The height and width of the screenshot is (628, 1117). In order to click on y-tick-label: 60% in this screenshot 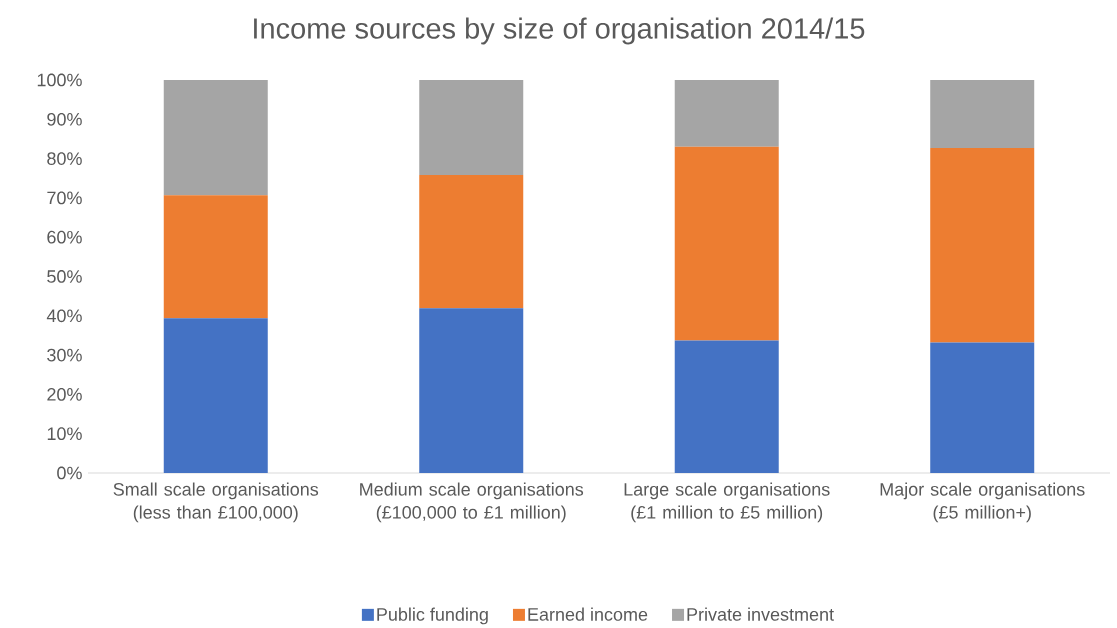, I will do `click(64, 237)`.